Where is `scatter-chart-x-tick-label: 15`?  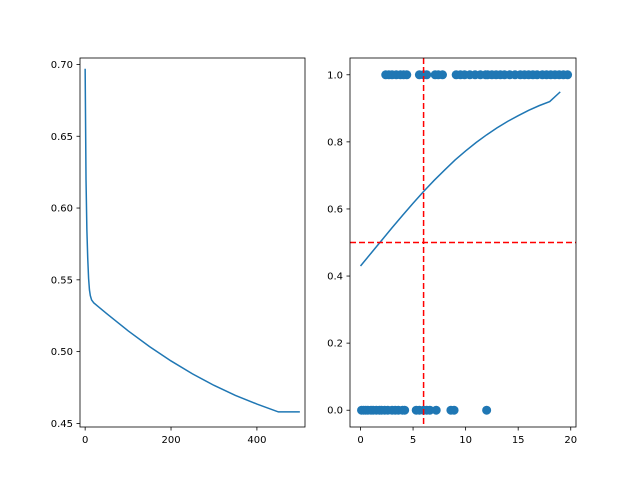
scatter-chart-x-tick-label: 15 is located at coordinates (518, 440).